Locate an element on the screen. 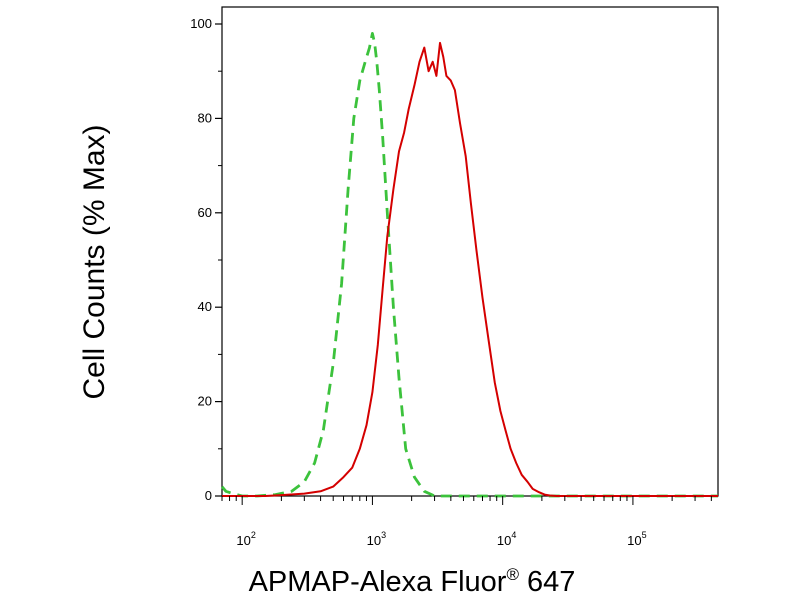  y-tick-label: 40 is located at coordinates (205, 306).